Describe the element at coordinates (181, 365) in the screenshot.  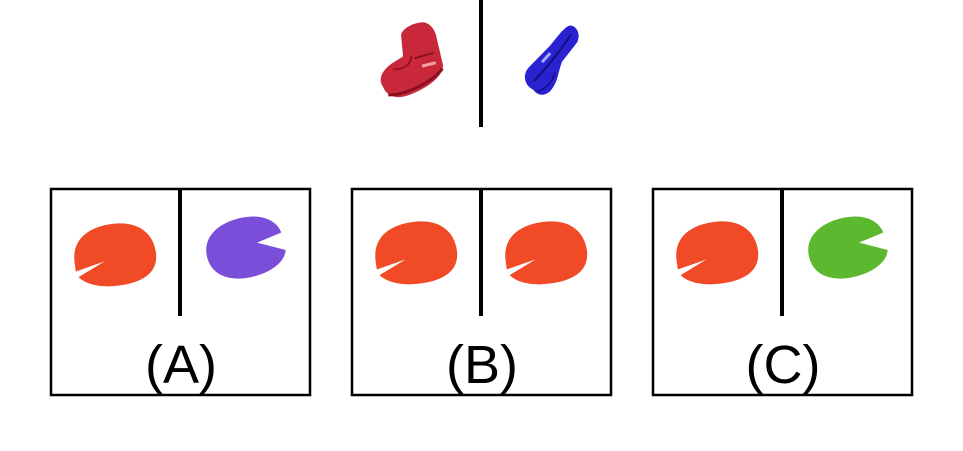
I see `option-a-label: (A)` at that location.